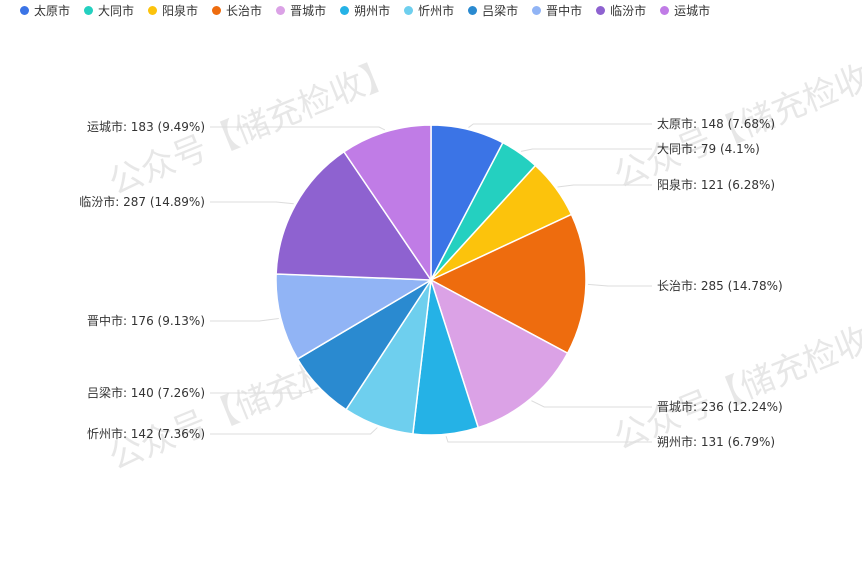 This screenshot has height=562, width=862. I want to click on legend-label: 晋城市, so click(308, 10).